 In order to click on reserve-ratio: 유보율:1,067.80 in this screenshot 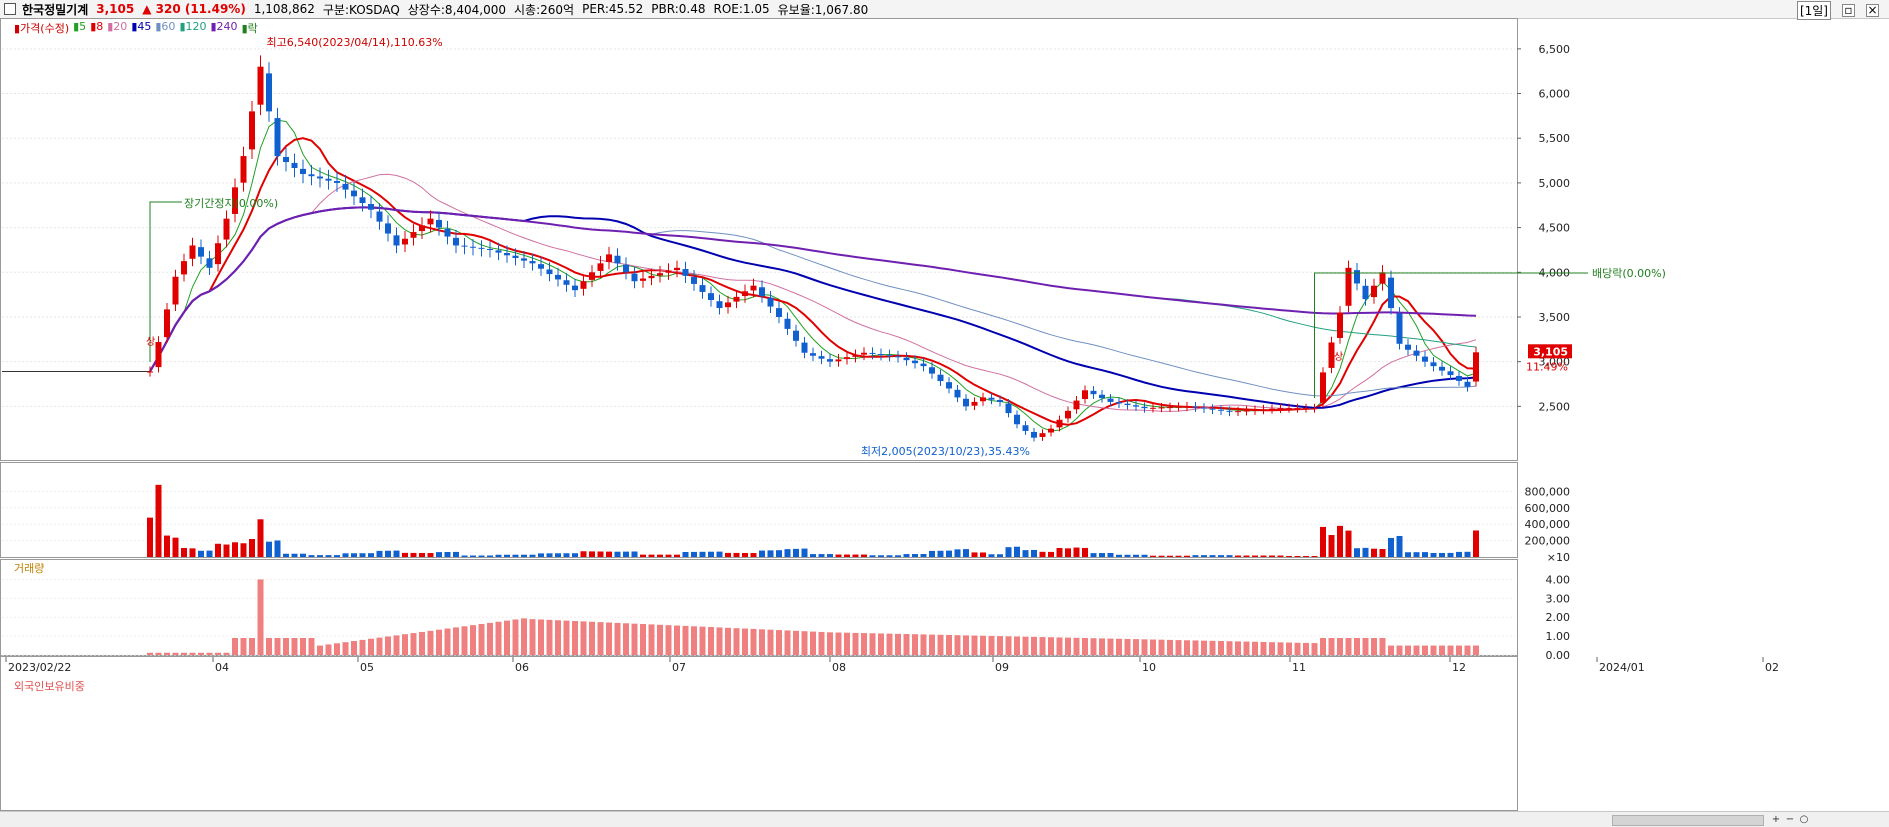, I will do `click(823, 9)`.